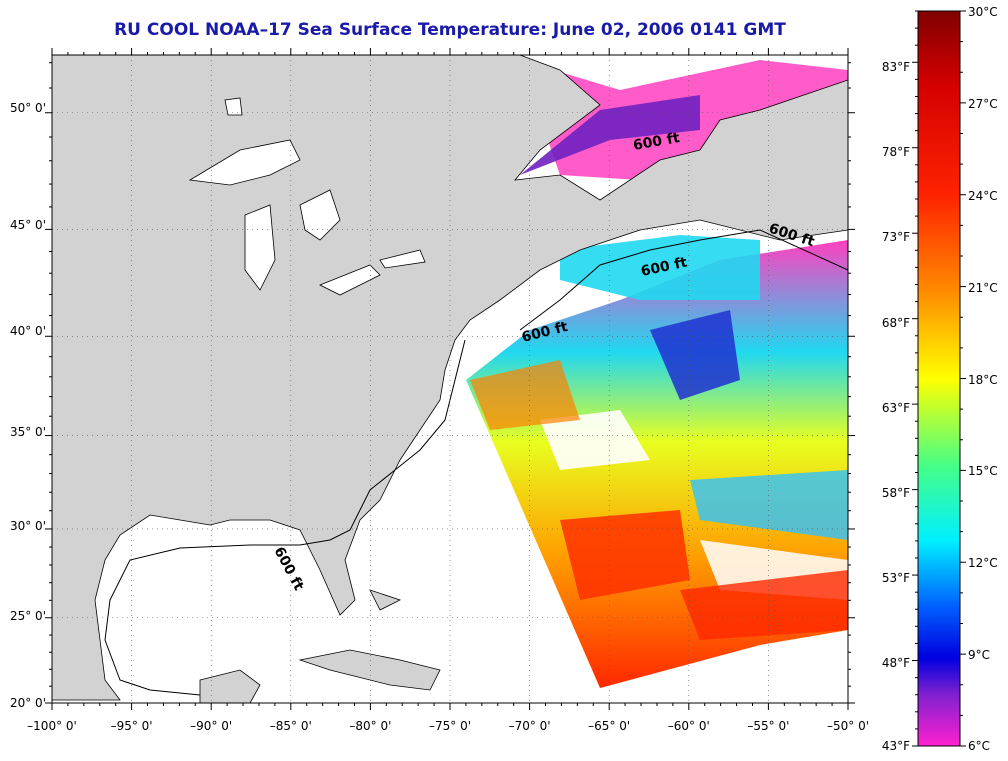  What do you see at coordinates (896, 237) in the screenshot?
I see `fahrenheit-label: 73°F` at bounding box center [896, 237].